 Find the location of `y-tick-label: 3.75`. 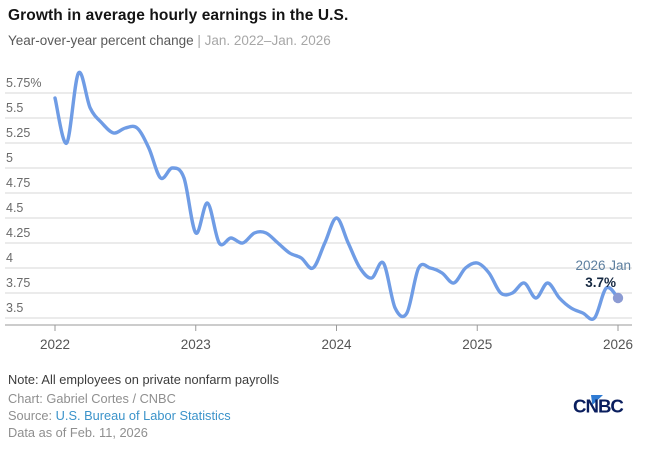

y-tick-label: 3.75 is located at coordinates (18, 283).